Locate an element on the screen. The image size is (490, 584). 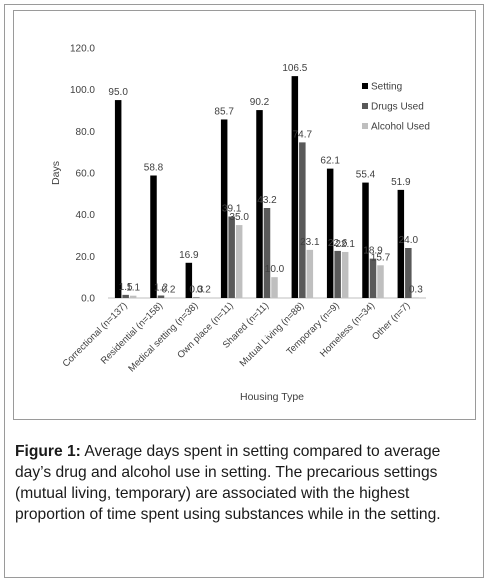
data-label-drugs-used-1: 1.2 is located at coordinates (161, 288).